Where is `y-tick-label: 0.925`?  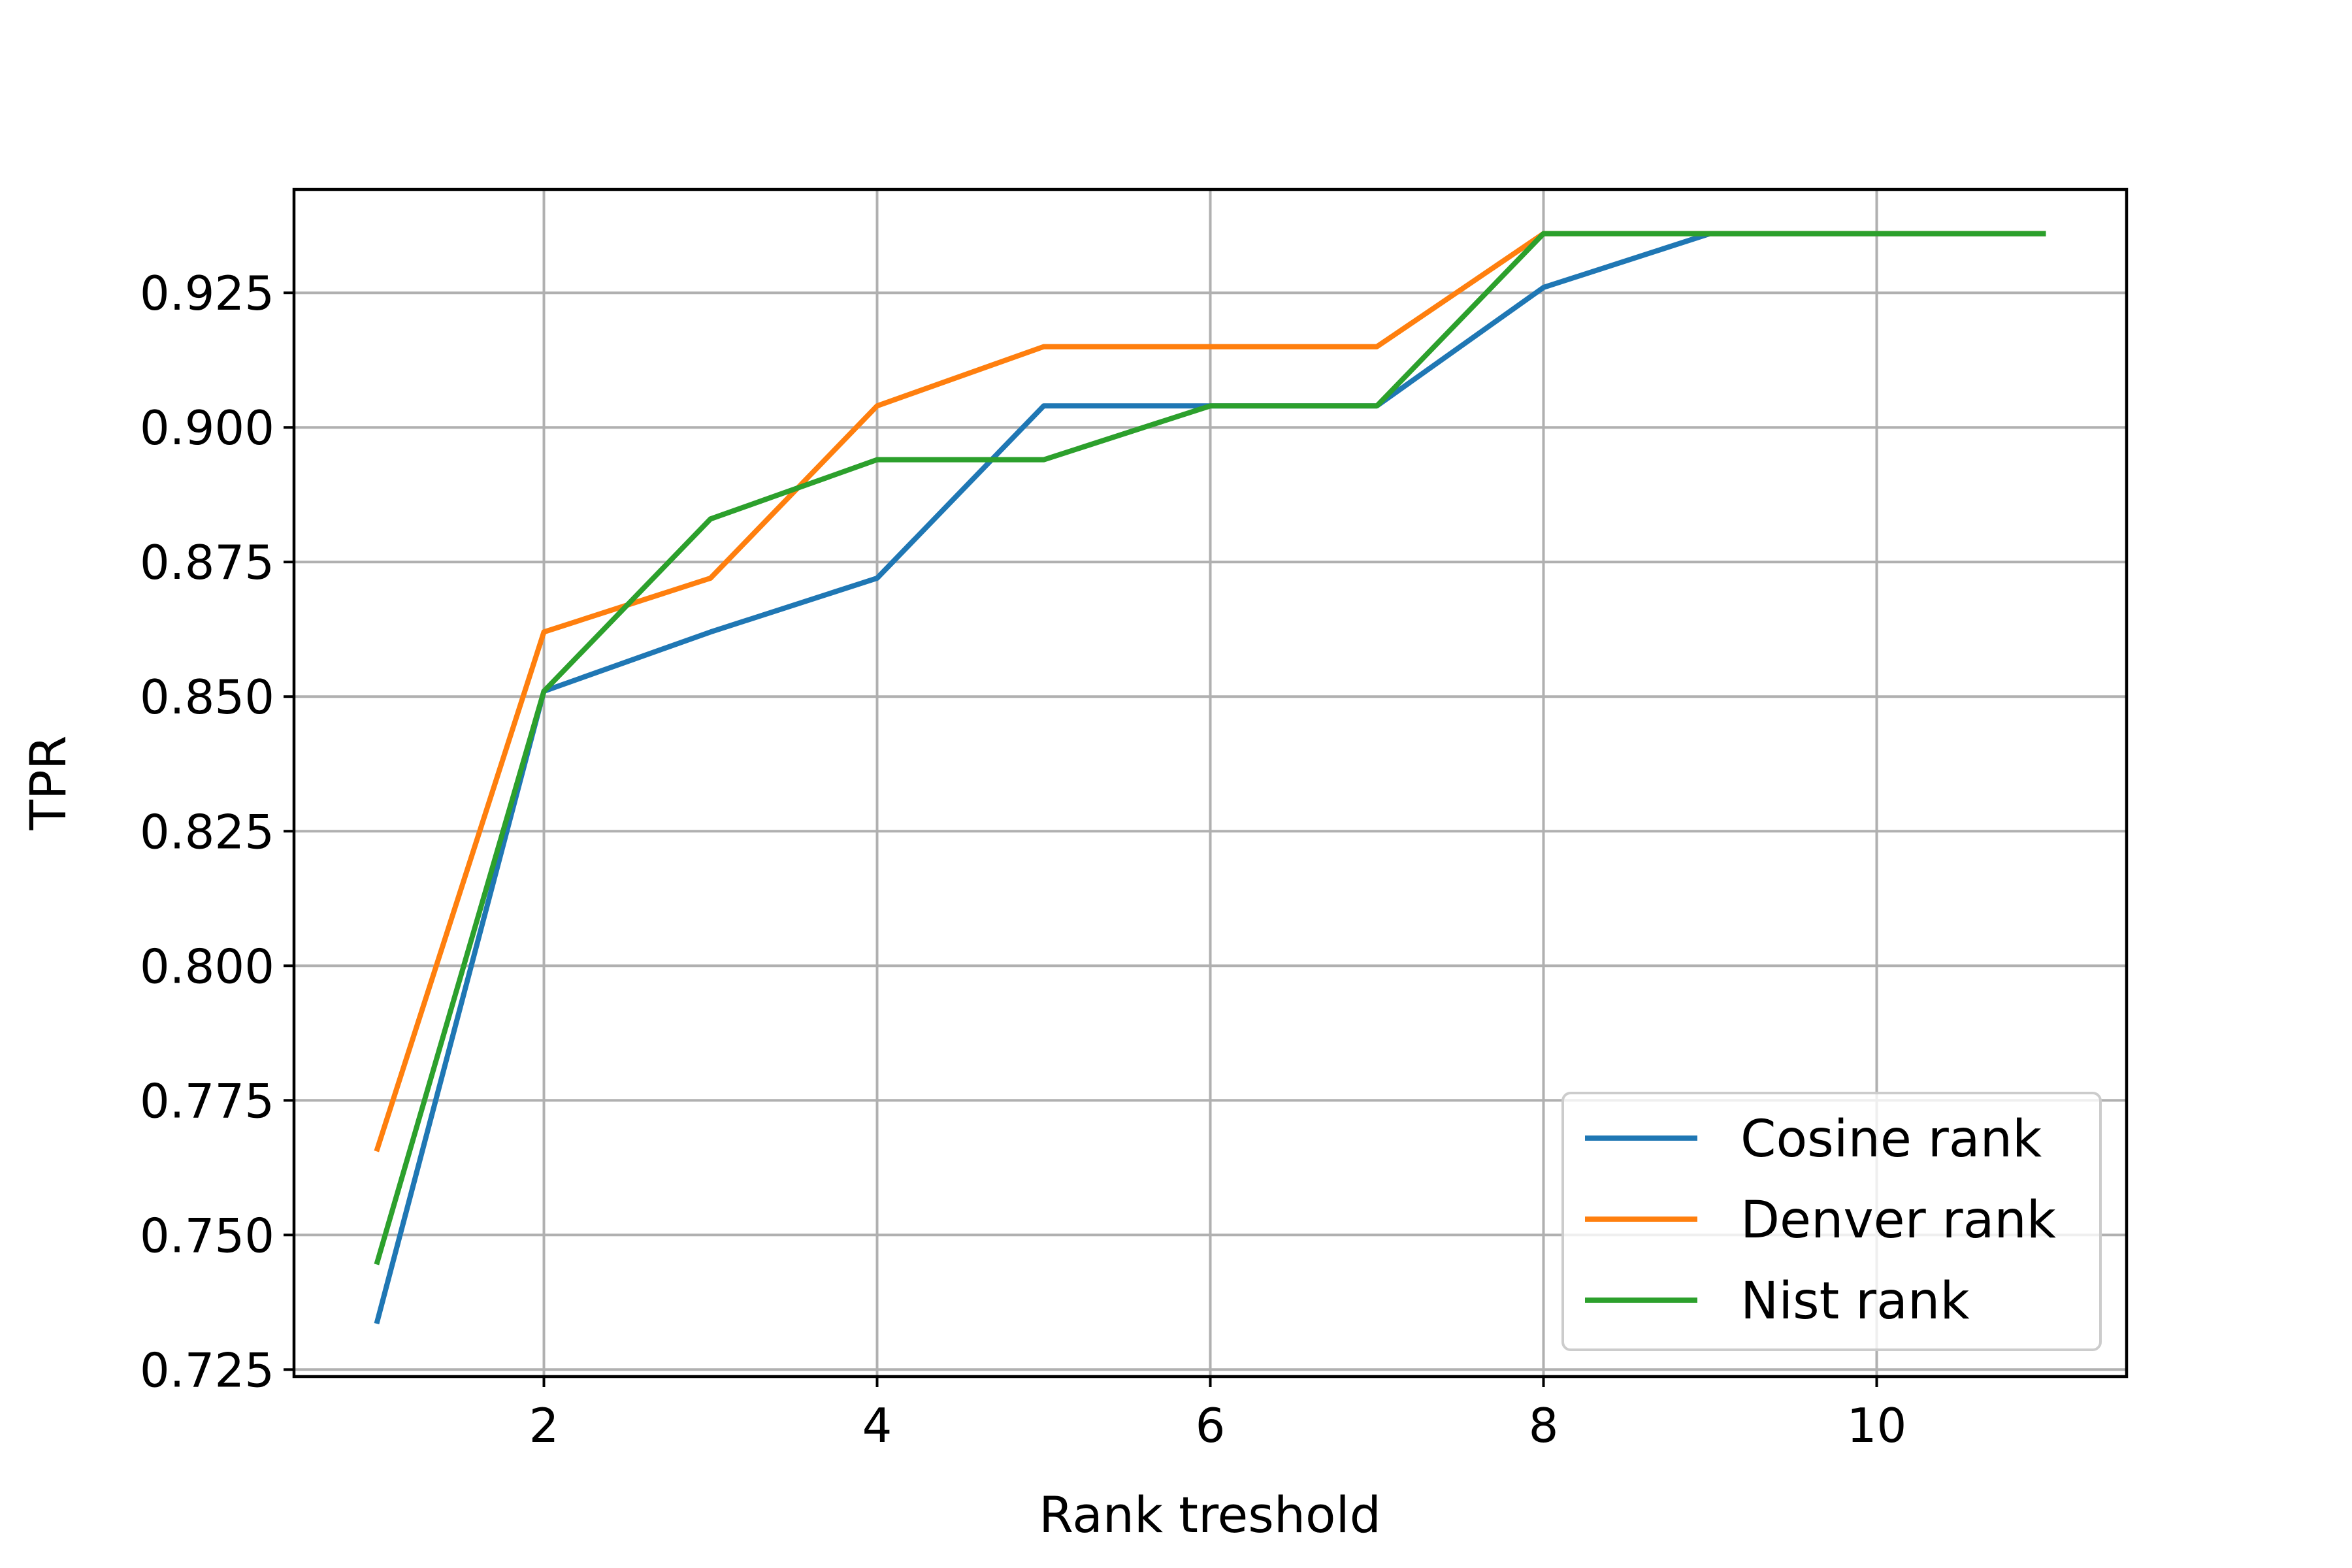 y-tick-label: 0.925 is located at coordinates (207, 293).